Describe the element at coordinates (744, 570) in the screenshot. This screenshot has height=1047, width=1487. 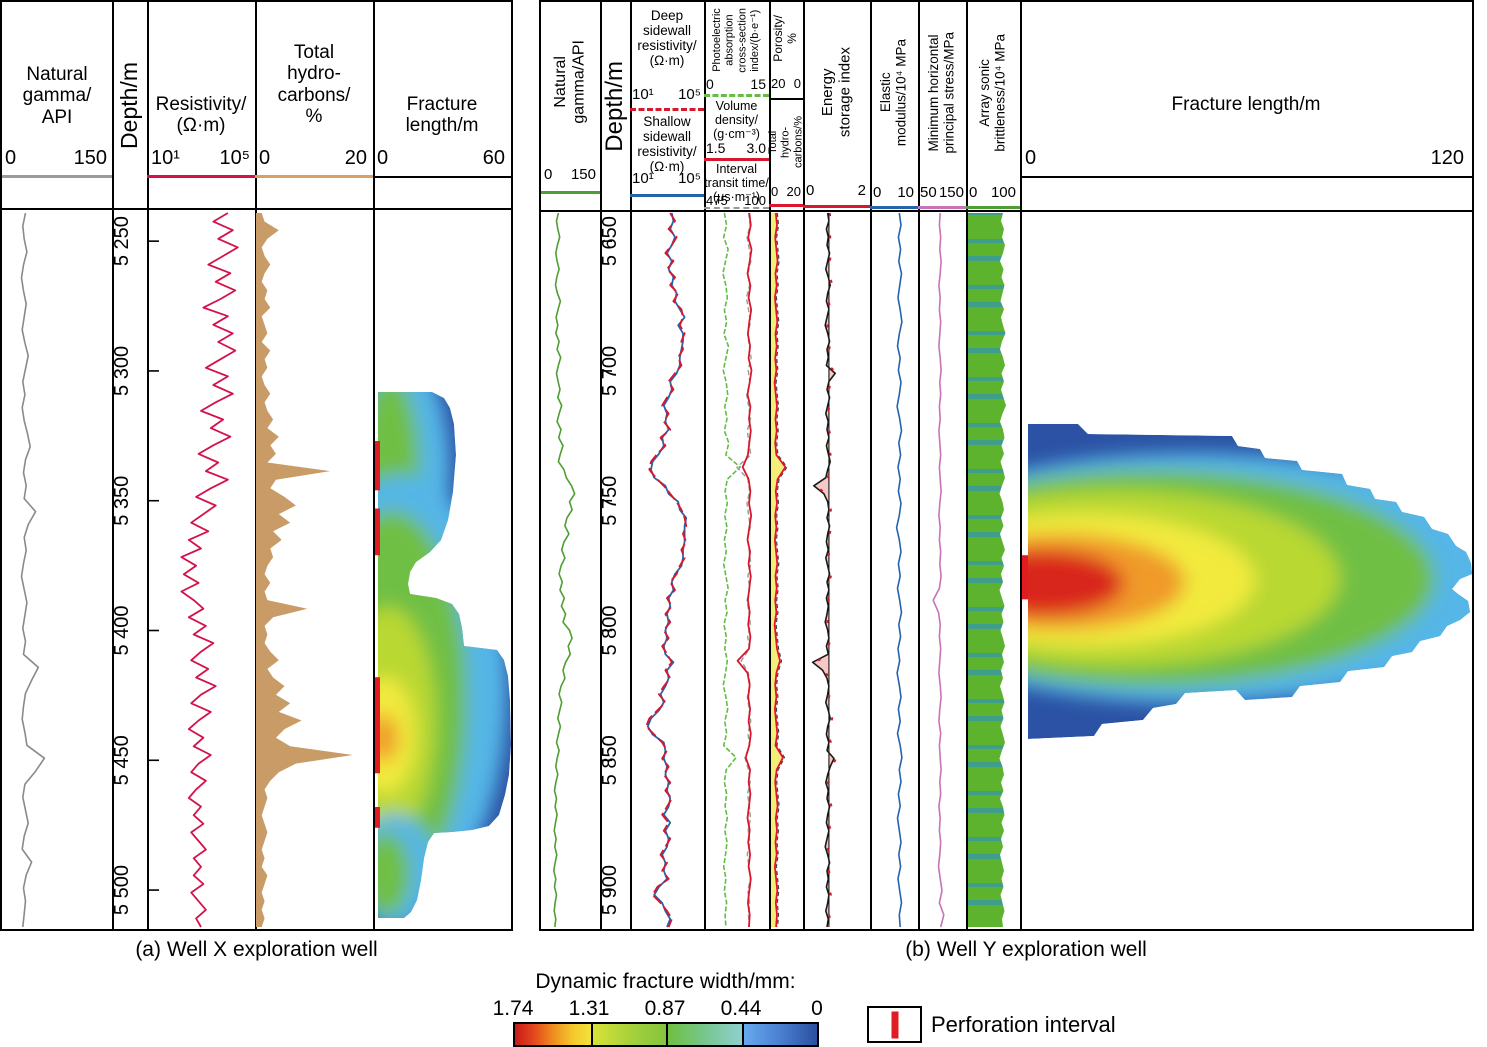
I see `volume-density-curve` at that location.